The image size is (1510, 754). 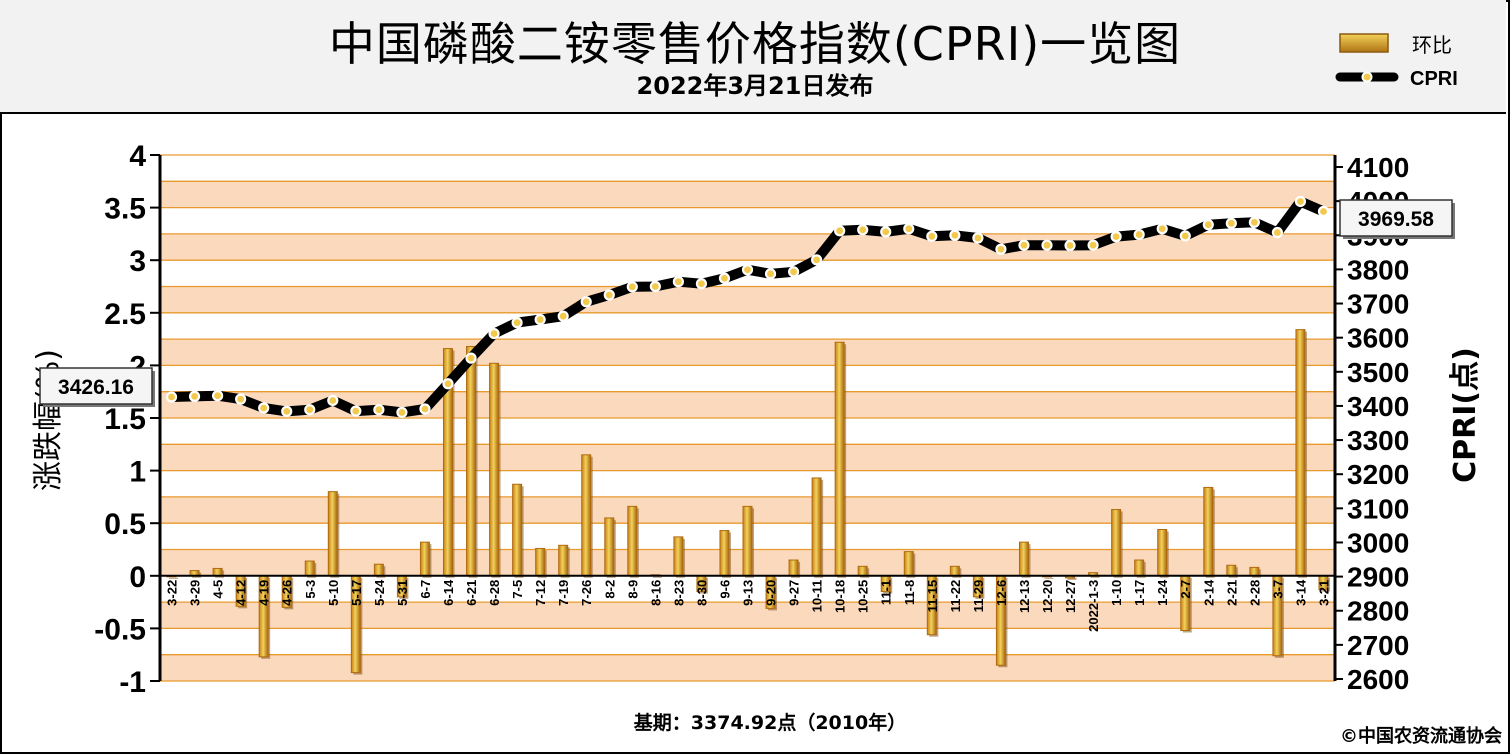 What do you see at coordinates (1001, 593) in the screenshot?
I see `x-tick-label: 12-6` at bounding box center [1001, 593].